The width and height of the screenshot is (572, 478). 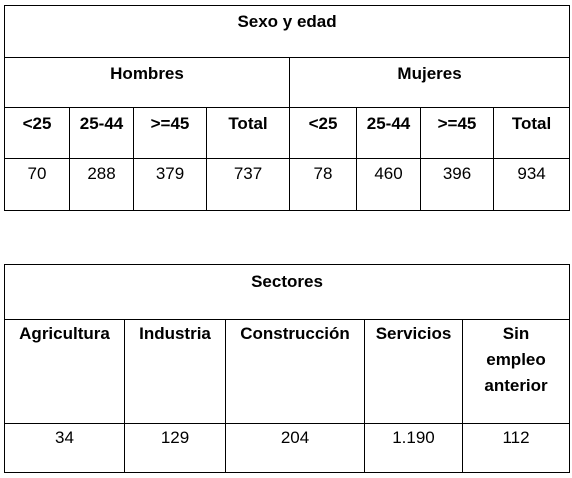 I want to click on value-servicios: 1.190, so click(x=413, y=448).